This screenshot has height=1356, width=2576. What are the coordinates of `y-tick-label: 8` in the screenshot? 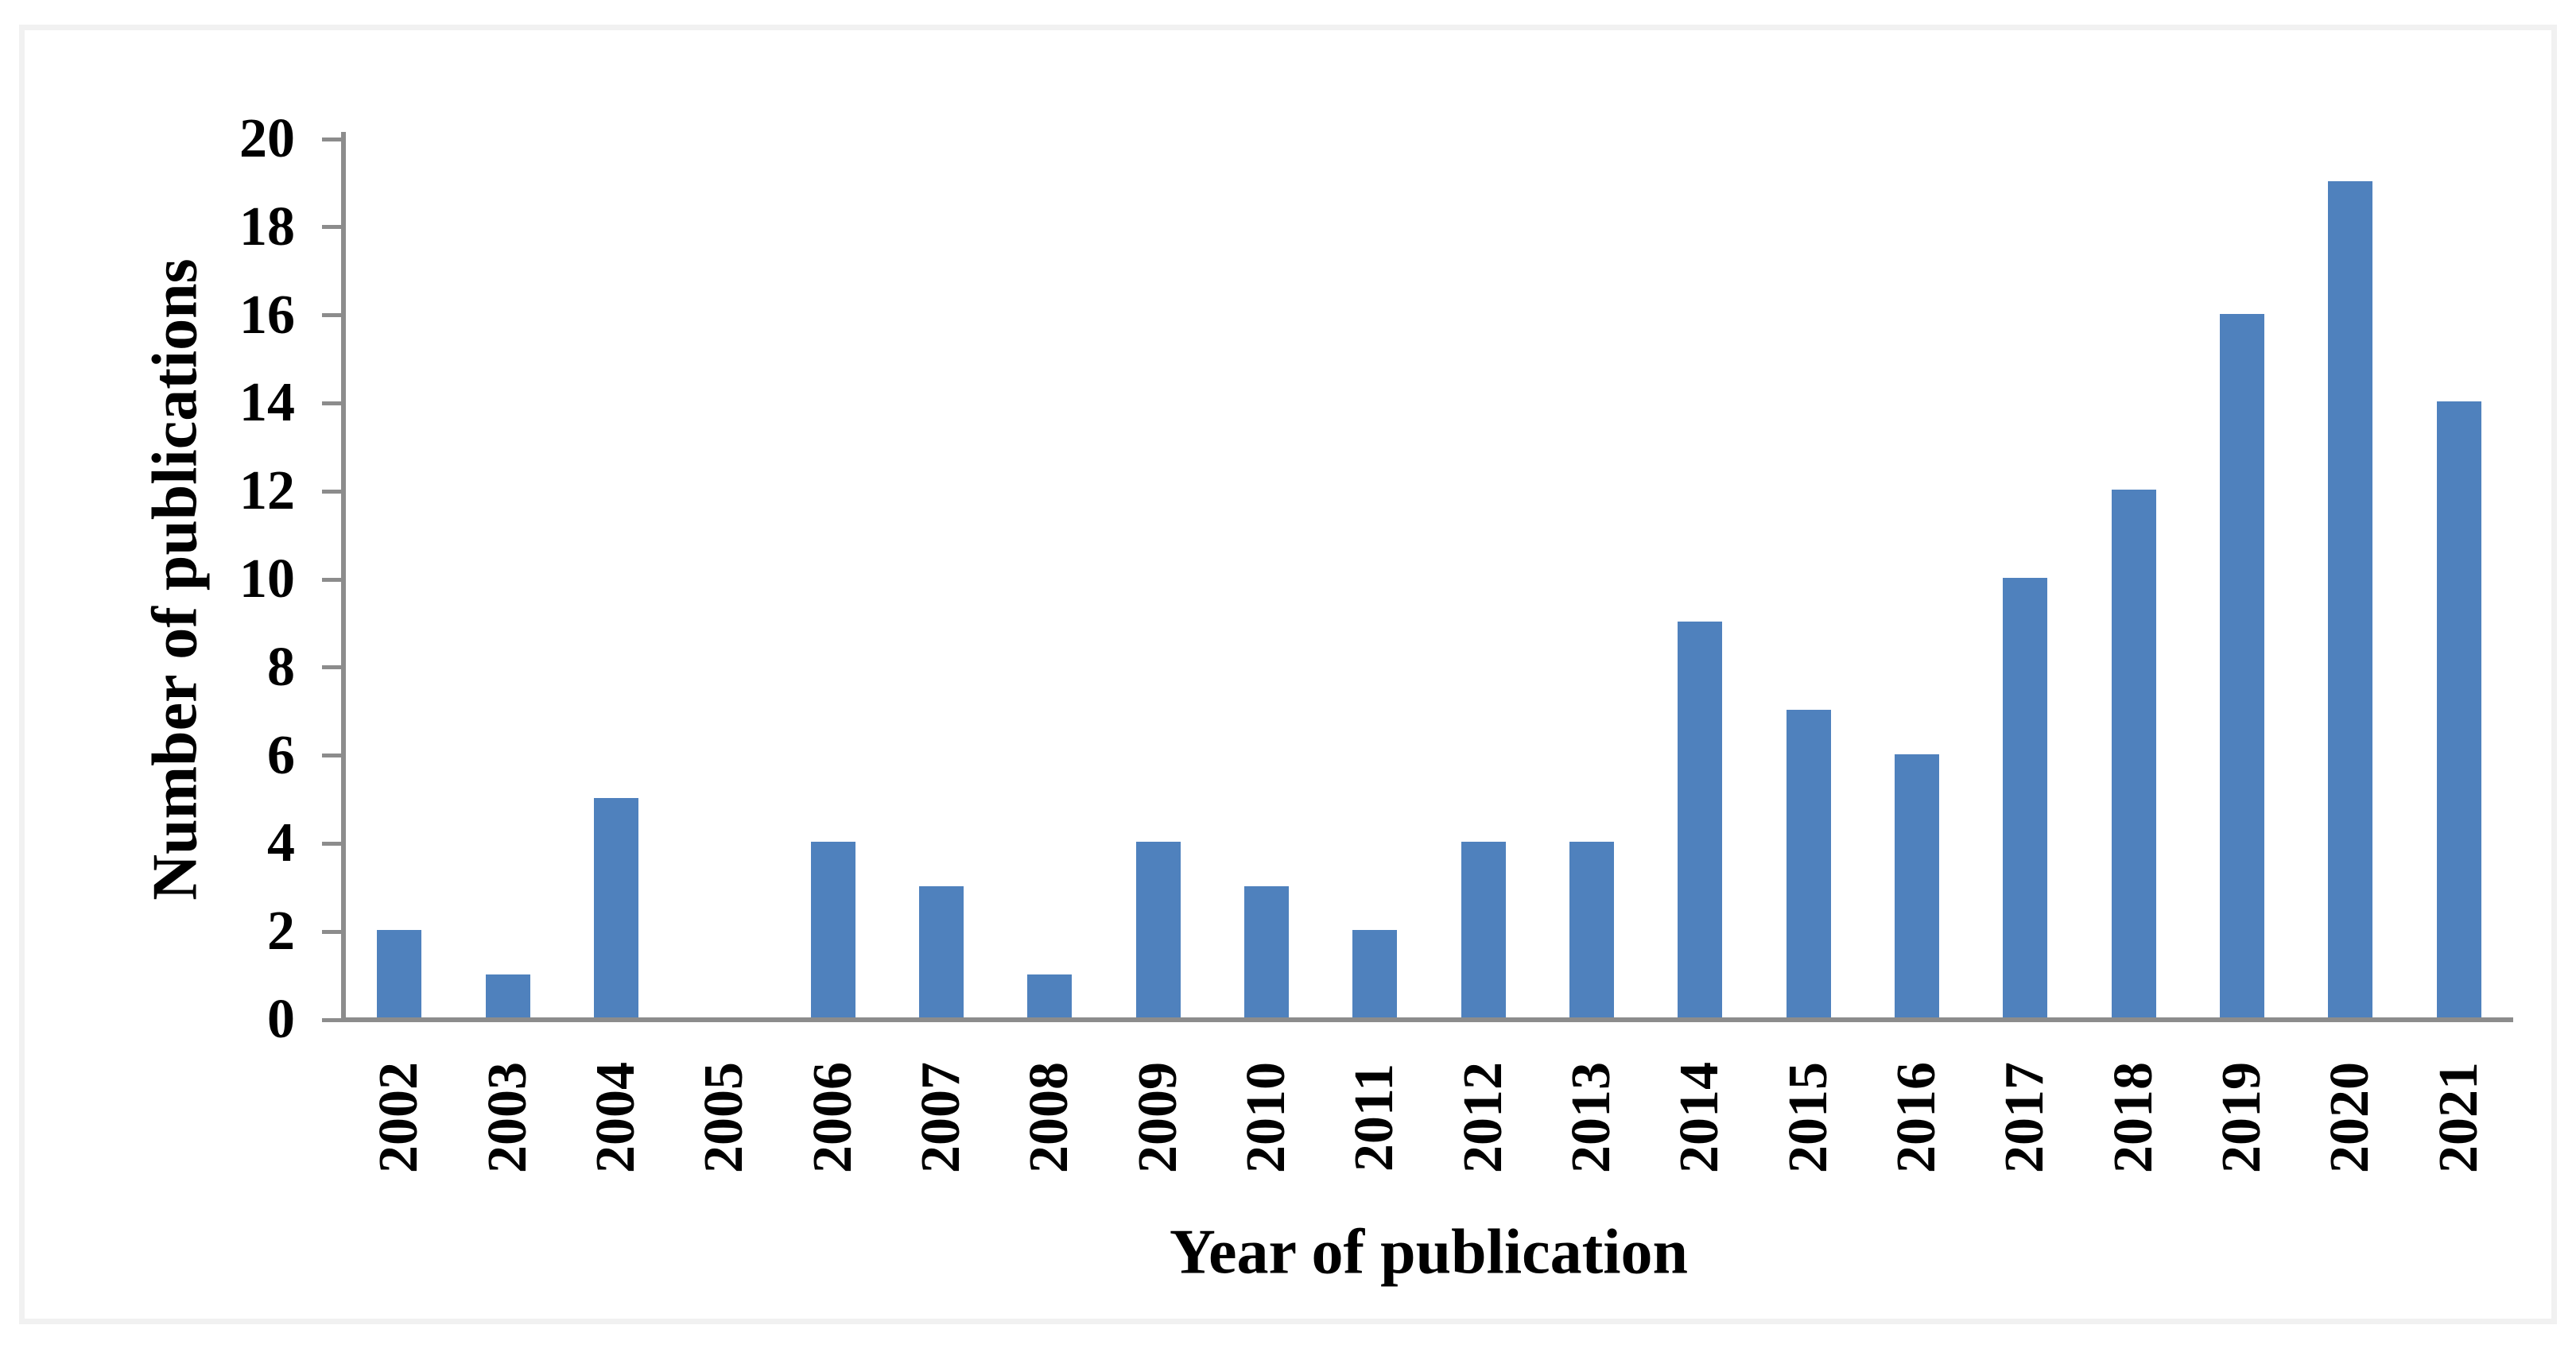 It's located at (281, 667).